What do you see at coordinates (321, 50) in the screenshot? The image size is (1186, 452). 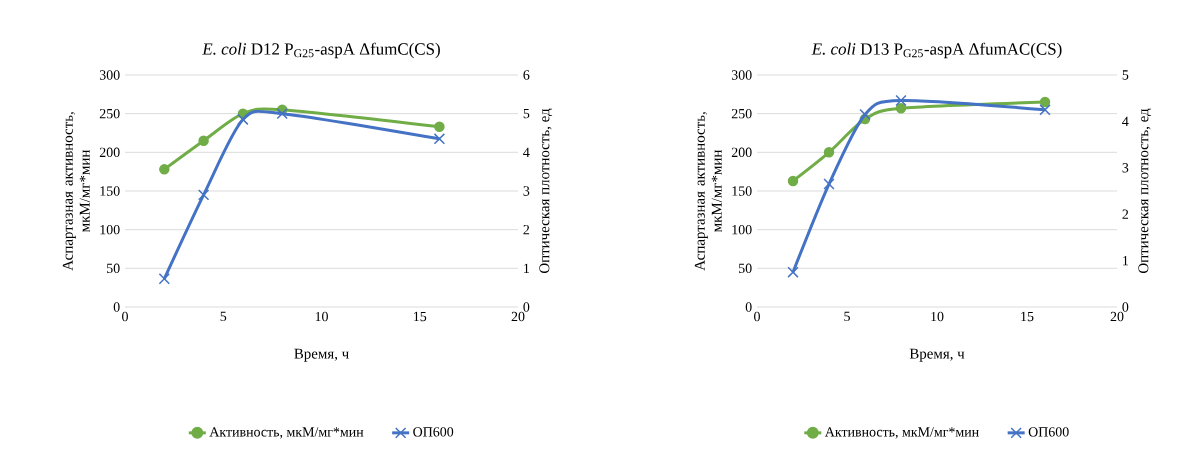 I see `chart-title: E. coli D12 P$_{G25}$-aspA ΔfumC(CS)` at bounding box center [321, 50].